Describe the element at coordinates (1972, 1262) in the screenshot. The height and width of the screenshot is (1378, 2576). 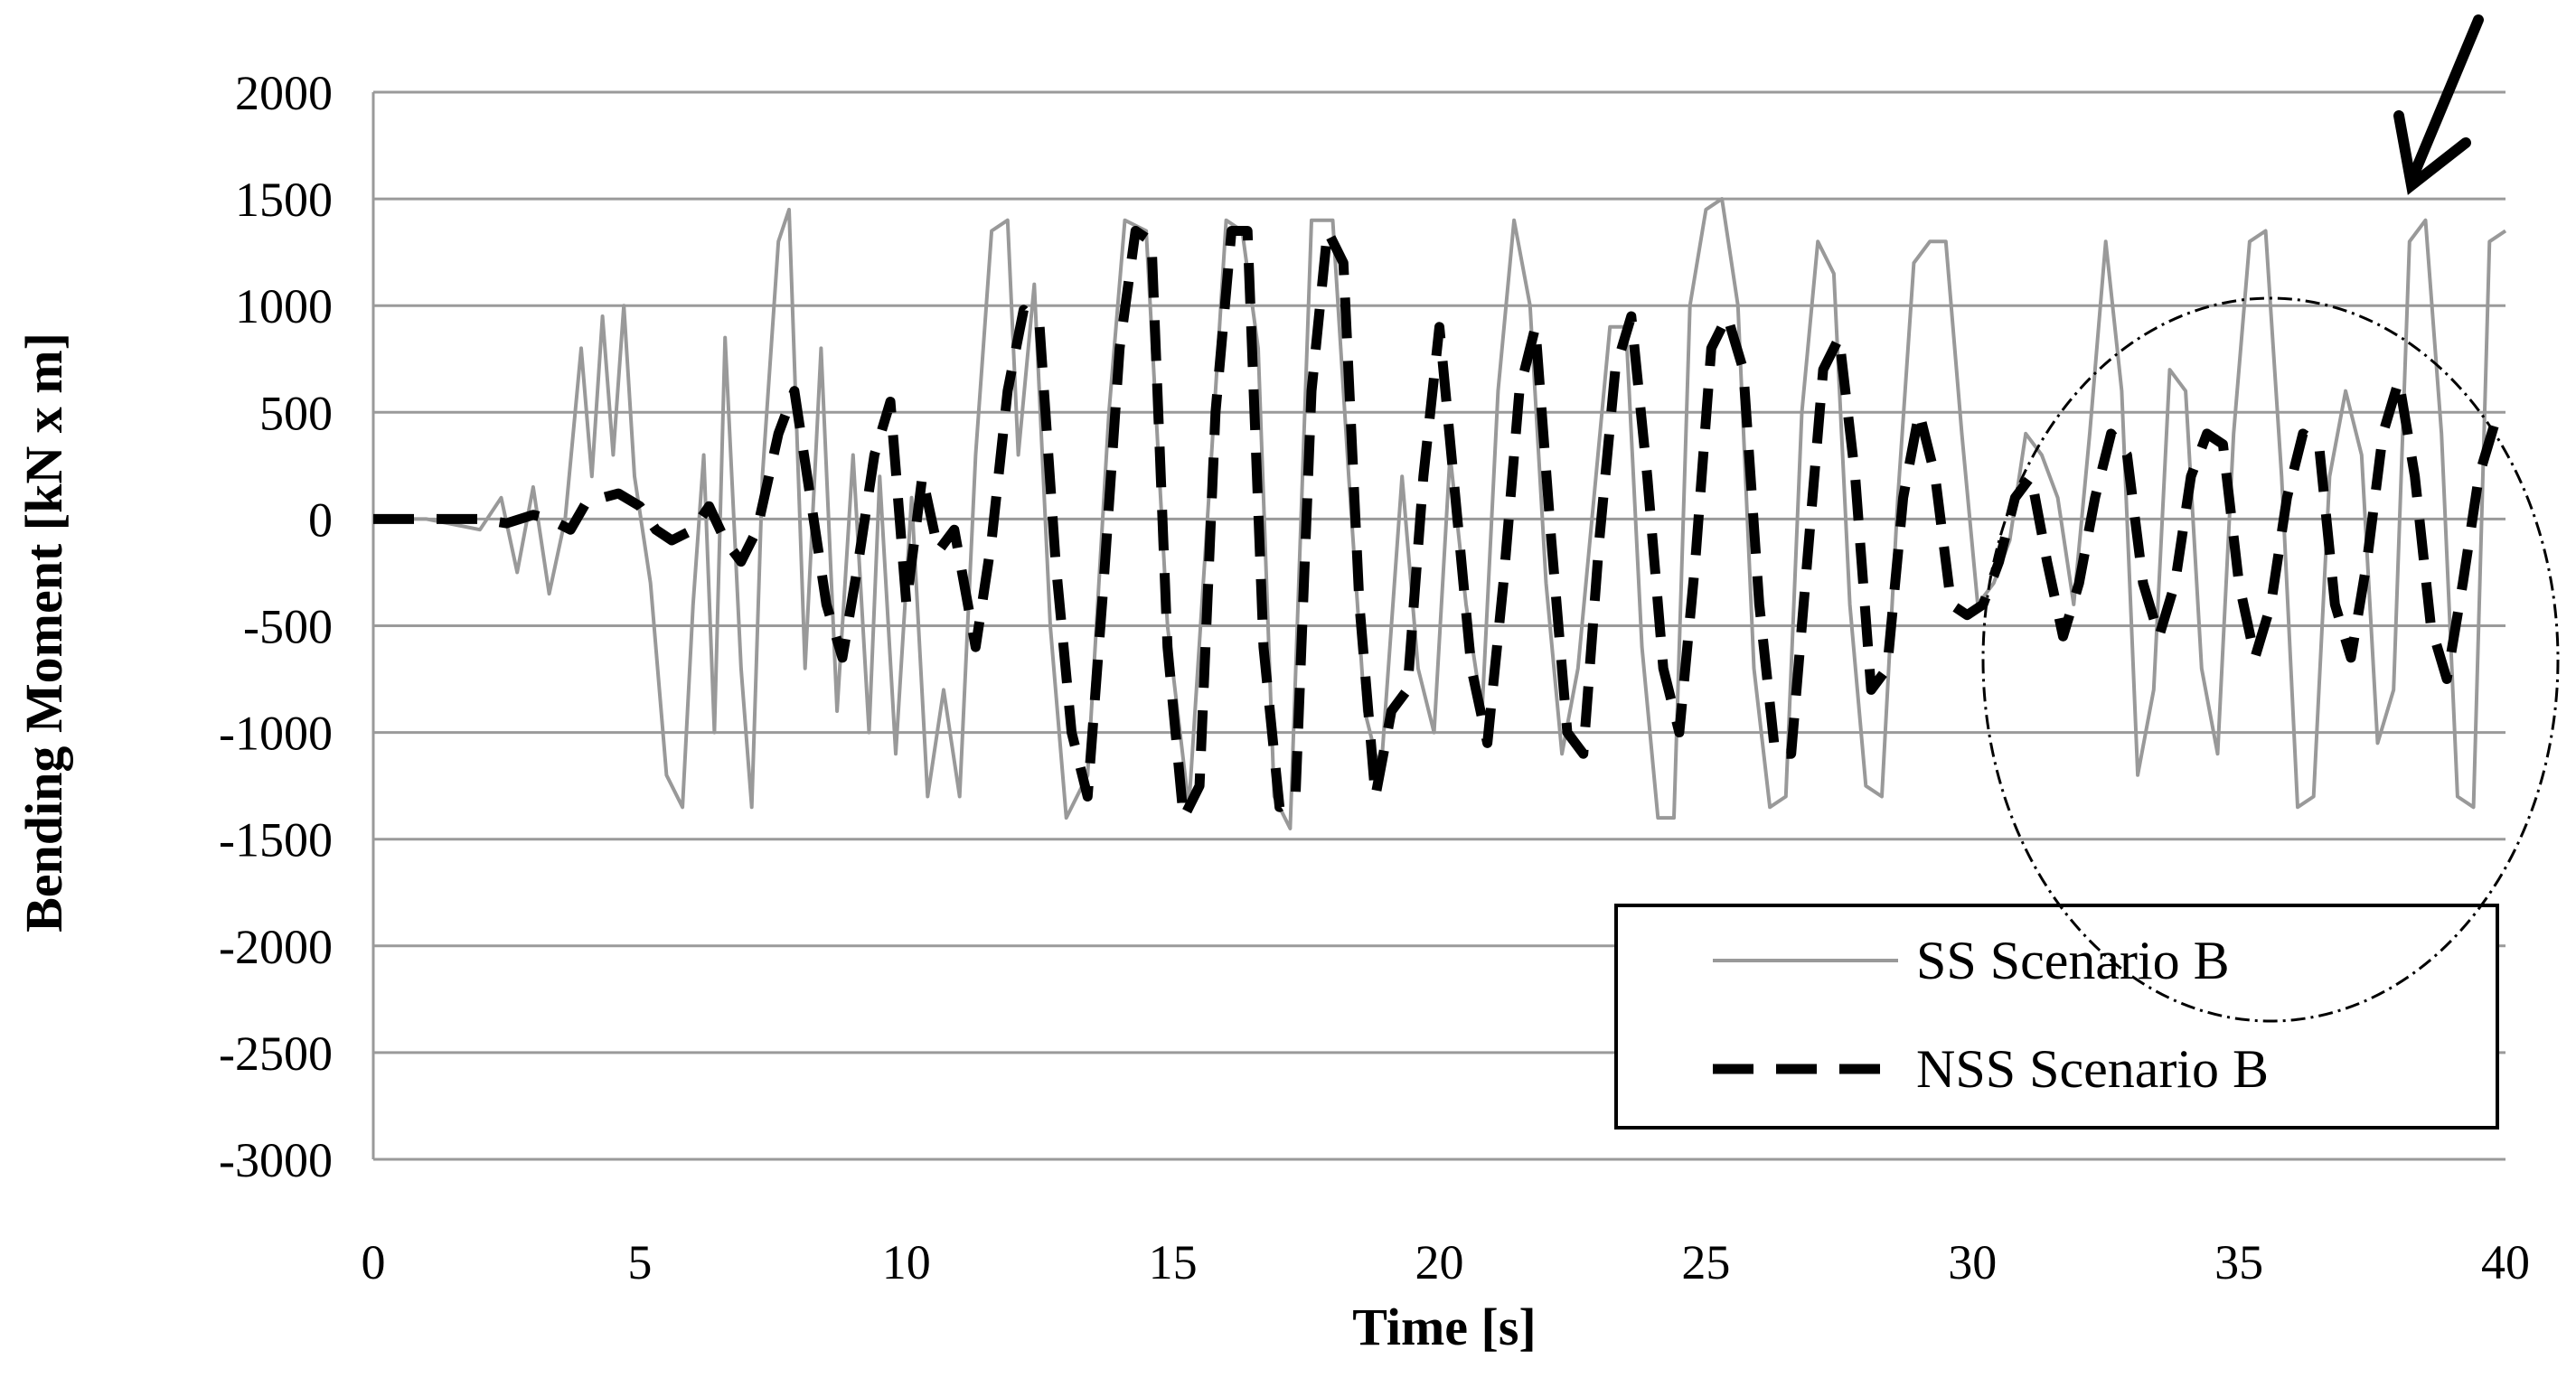
I see `x-tick-label: 30` at that location.